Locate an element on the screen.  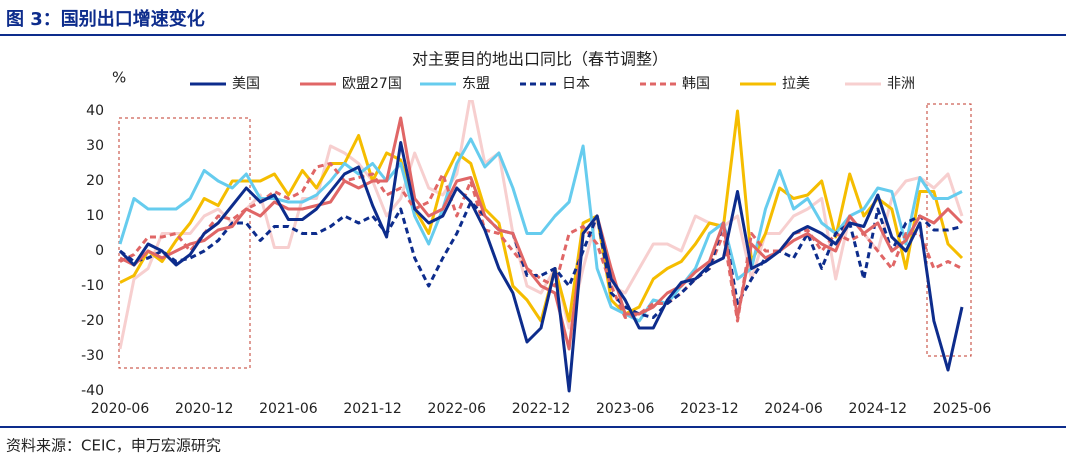
legend-label: 非洲 is located at coordinates (901, 84).